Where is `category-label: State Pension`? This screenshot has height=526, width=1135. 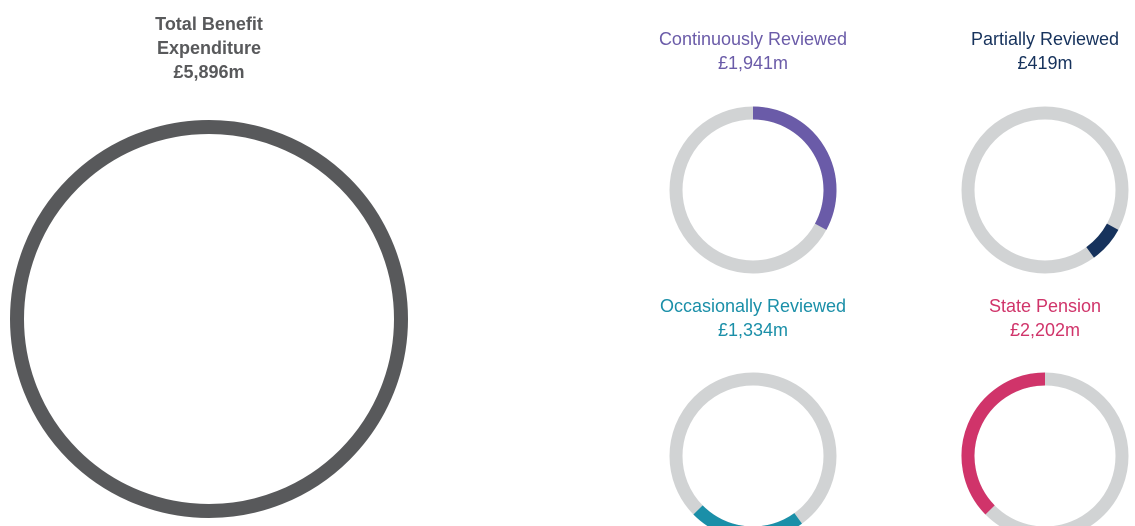 category-label: State Pension is located at coordinates (1045, 306).